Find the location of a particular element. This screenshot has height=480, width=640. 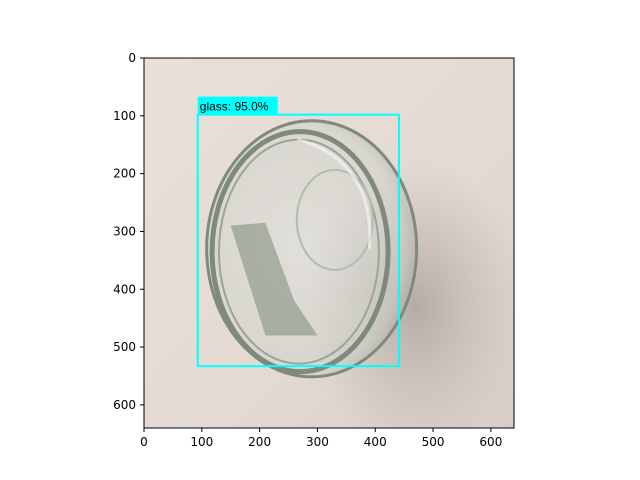

y-tick-label: 0 is located at coordinates (132, 58).